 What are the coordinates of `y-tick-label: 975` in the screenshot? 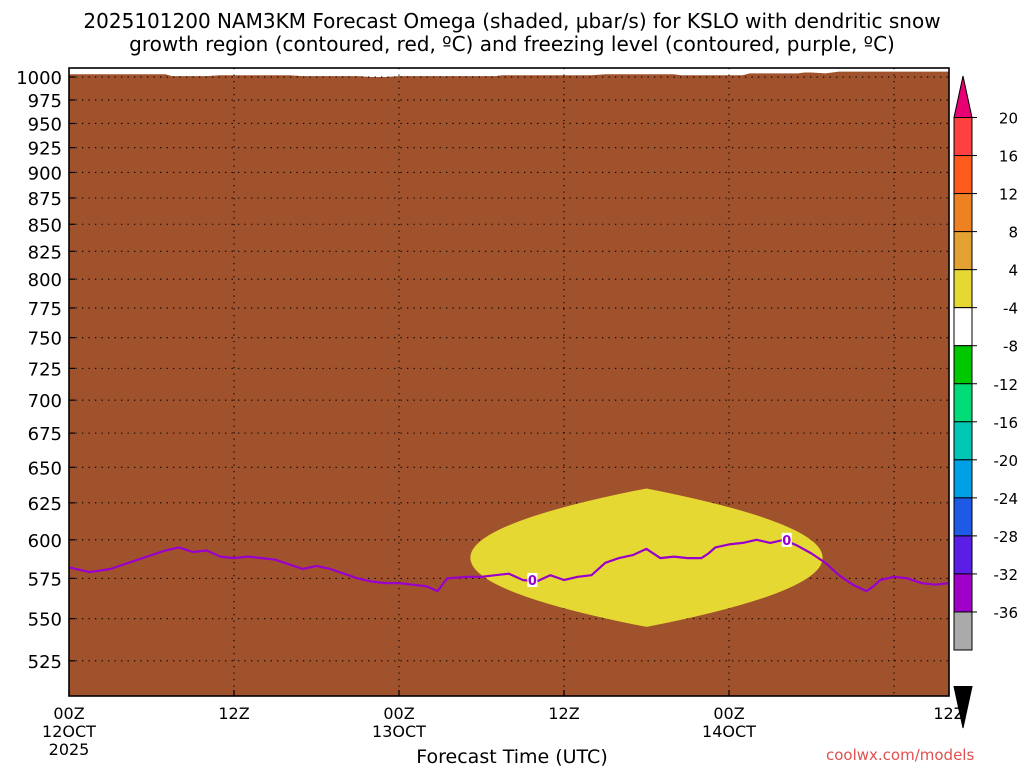 It's located at (45, 101).